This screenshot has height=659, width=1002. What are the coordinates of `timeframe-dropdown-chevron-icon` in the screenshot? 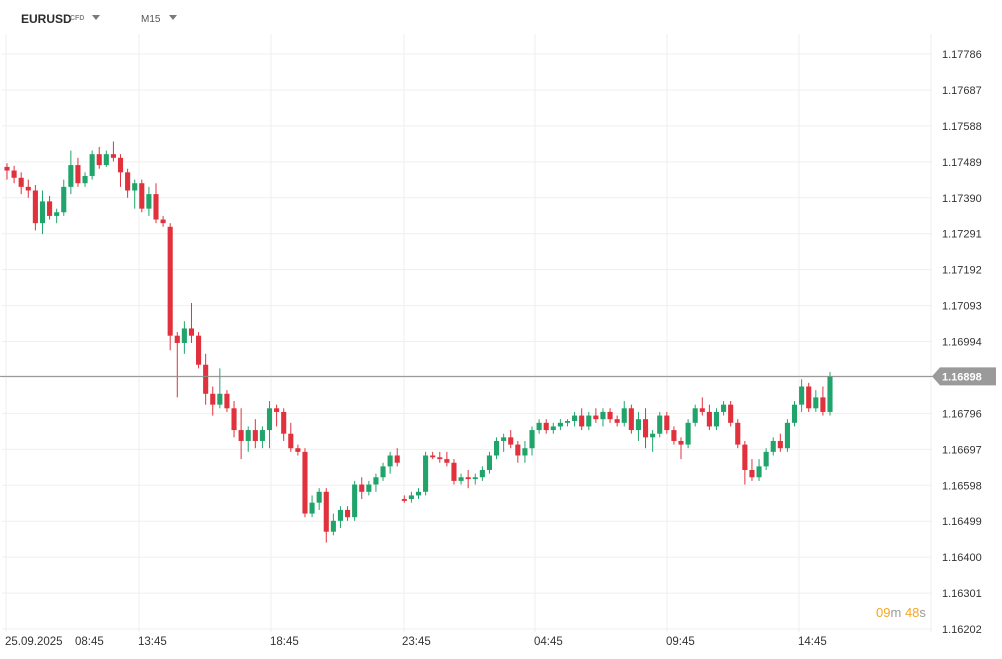 It's located at (173, 17).